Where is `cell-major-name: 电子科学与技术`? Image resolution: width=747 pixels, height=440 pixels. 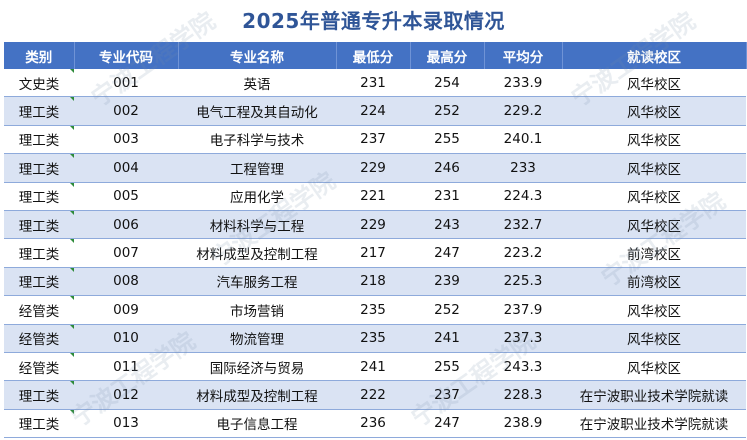
cell-major-name: 电子科学与技术 is located at coordinates (257, 140).